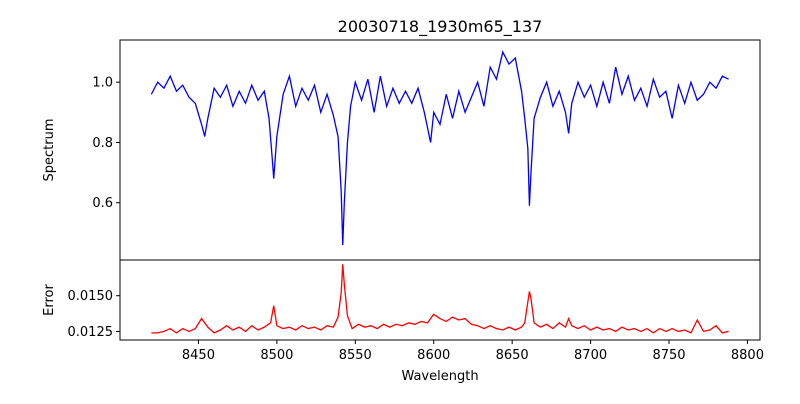  What do you see at coordinates (49, 300) in the screenshot?
I see `error-y-axis-label: Error` at bounding box center [49, 300].